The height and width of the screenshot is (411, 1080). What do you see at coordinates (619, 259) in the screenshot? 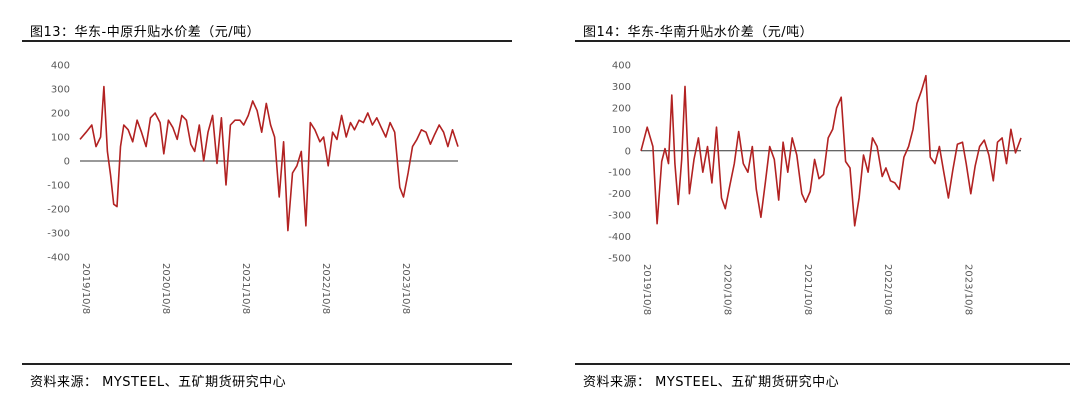
I see `y-tick-label: -500` at bounding box center [619, 259].